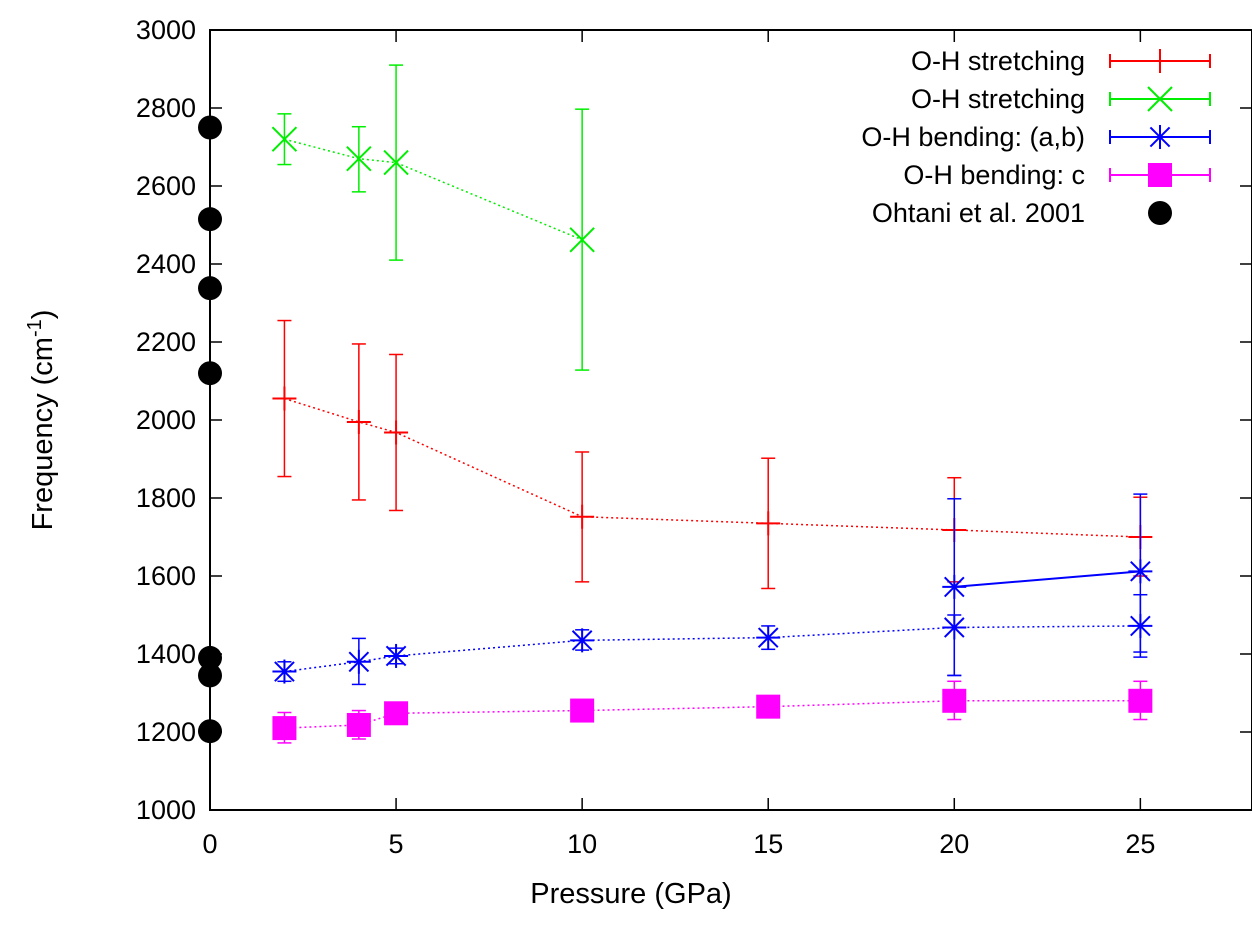 Image resolution: width=1252 pixels, height=927 pixels. Describe the element at coordinates (166, 186) in the screenshot. I see `y-tick-label: 2600` at that location.